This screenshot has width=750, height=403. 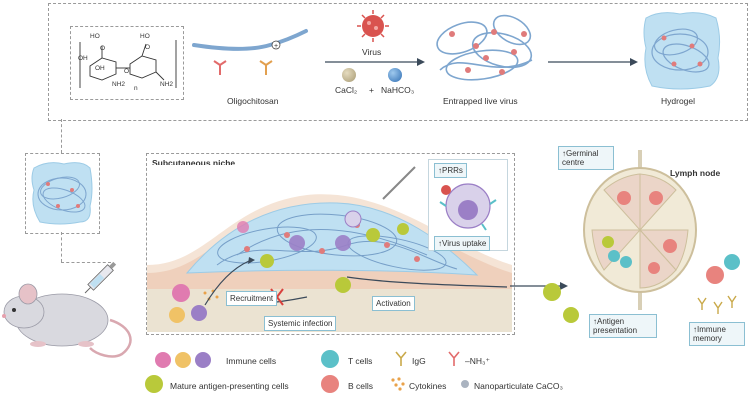 I want to click on activation-label: Activation, so click(x=393, y=304).